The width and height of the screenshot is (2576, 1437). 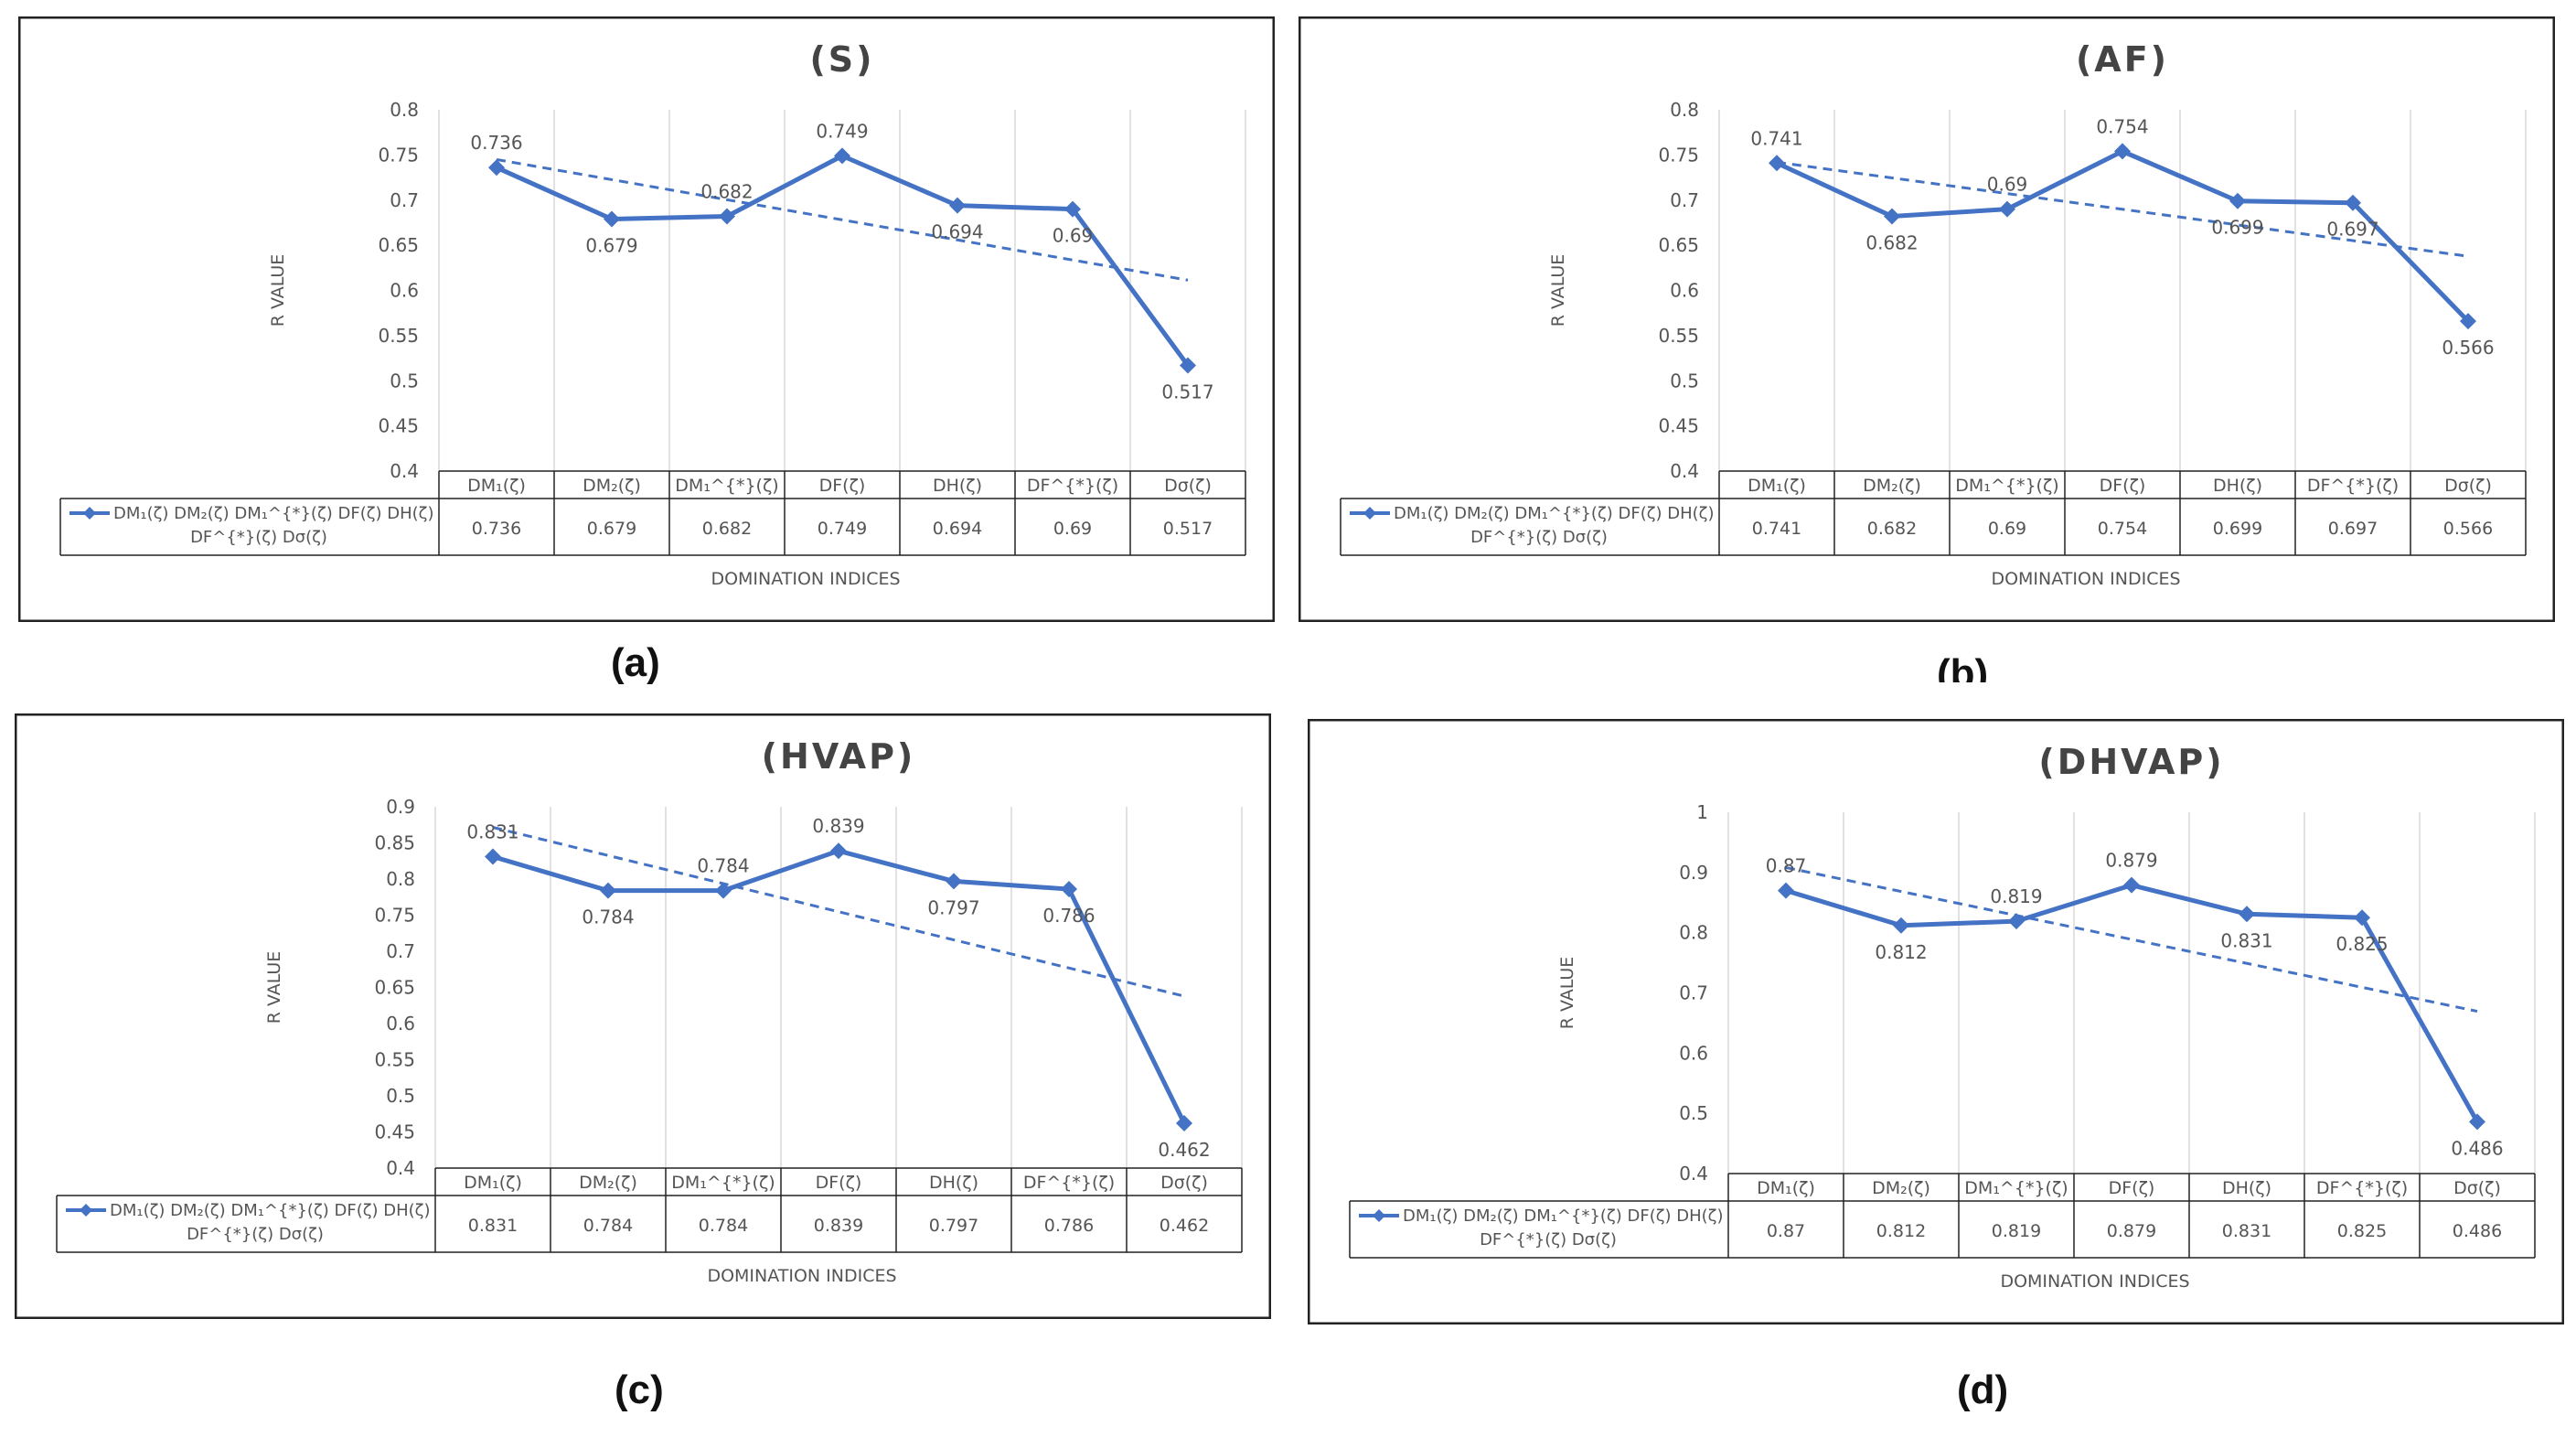 I want to click on data-label: 0.462, so click(x=1184, y=1150).